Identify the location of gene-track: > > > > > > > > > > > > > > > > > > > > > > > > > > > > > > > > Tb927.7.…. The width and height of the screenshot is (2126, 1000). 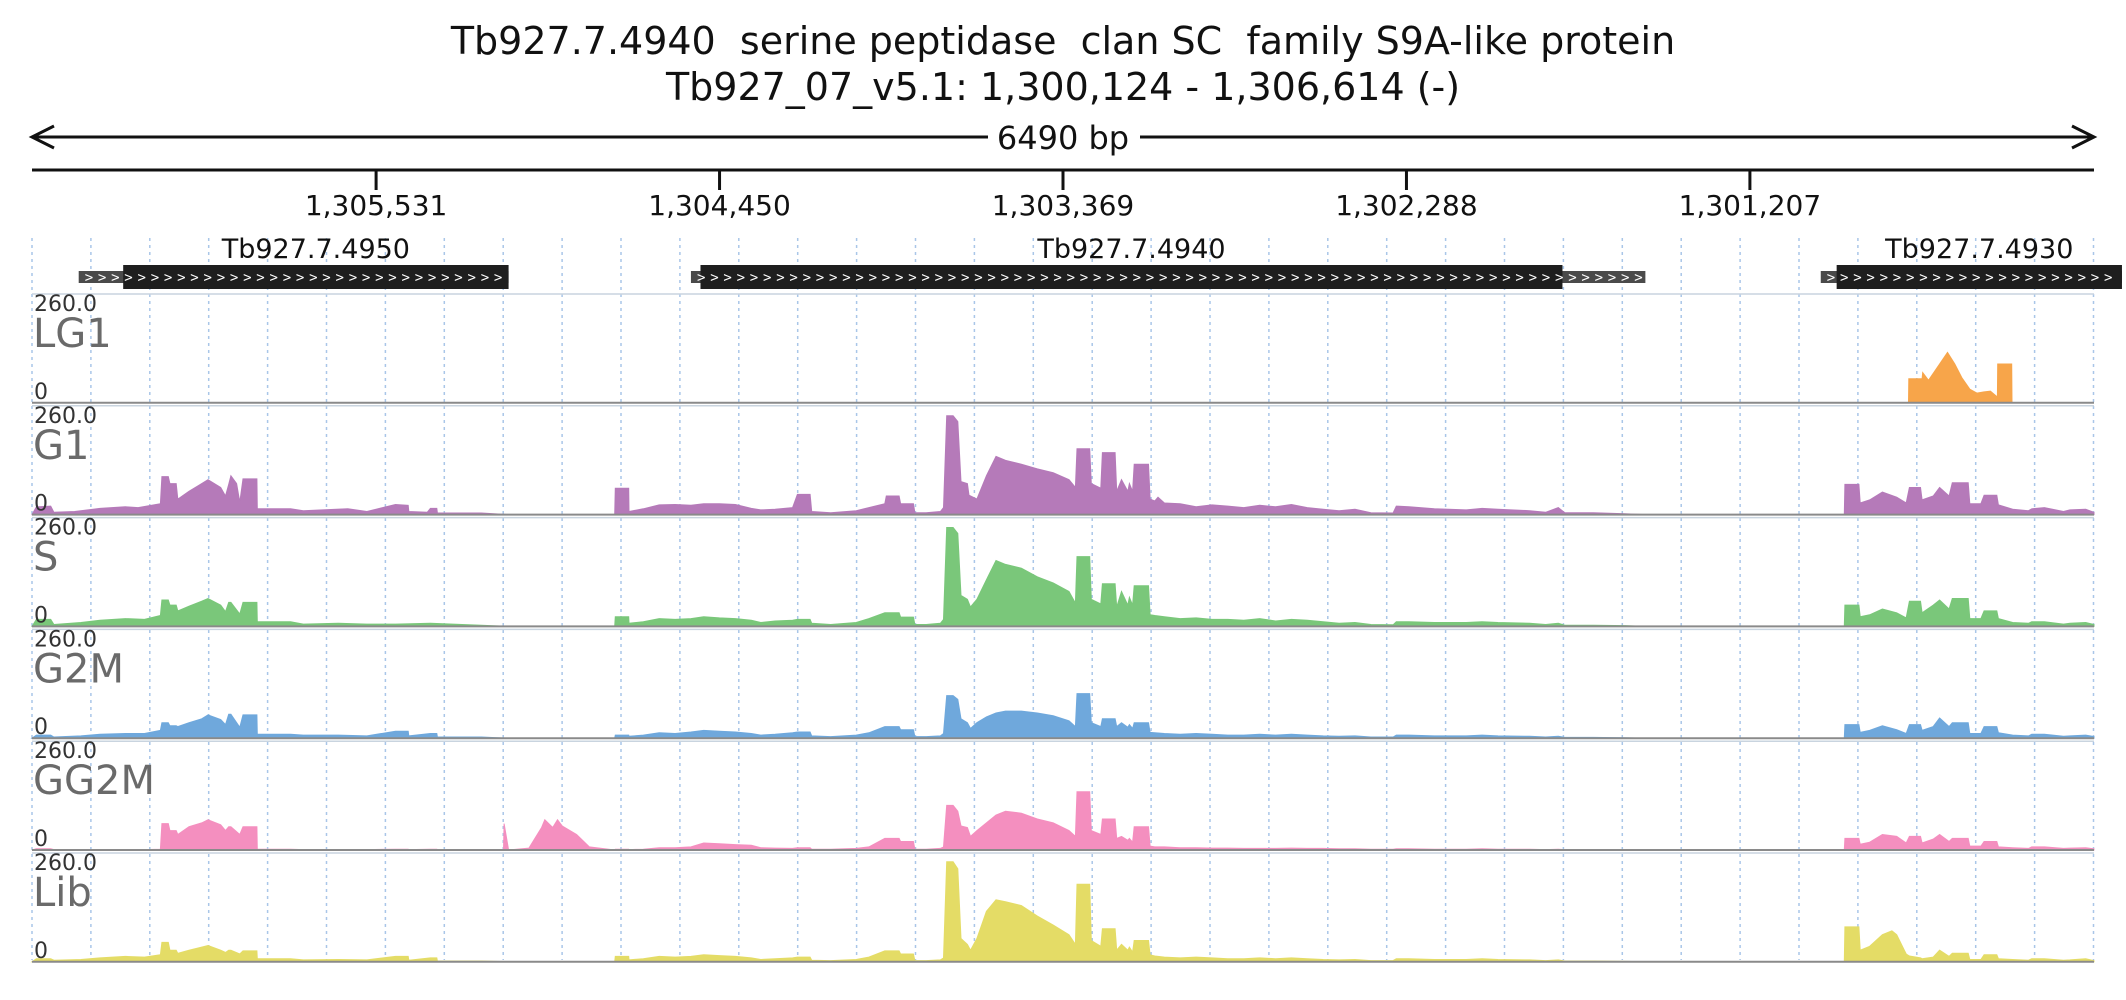
(1100, 261).